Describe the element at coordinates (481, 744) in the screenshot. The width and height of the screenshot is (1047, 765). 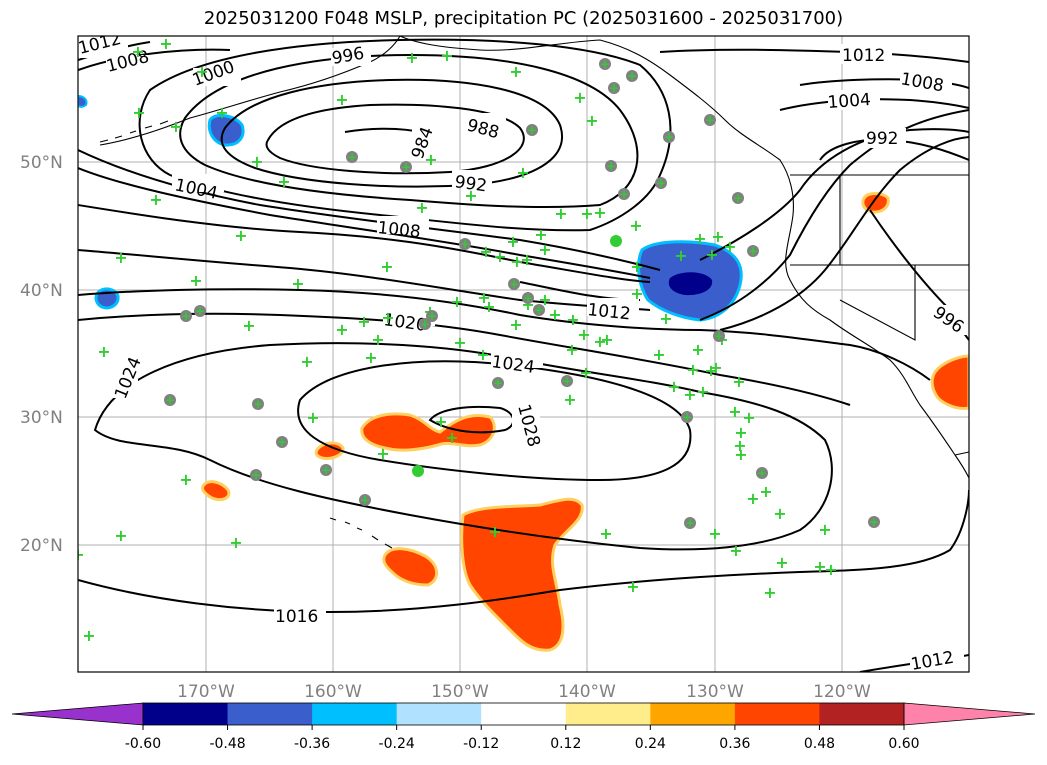
I see `colorbar-tick-label: -0.12` at that location.